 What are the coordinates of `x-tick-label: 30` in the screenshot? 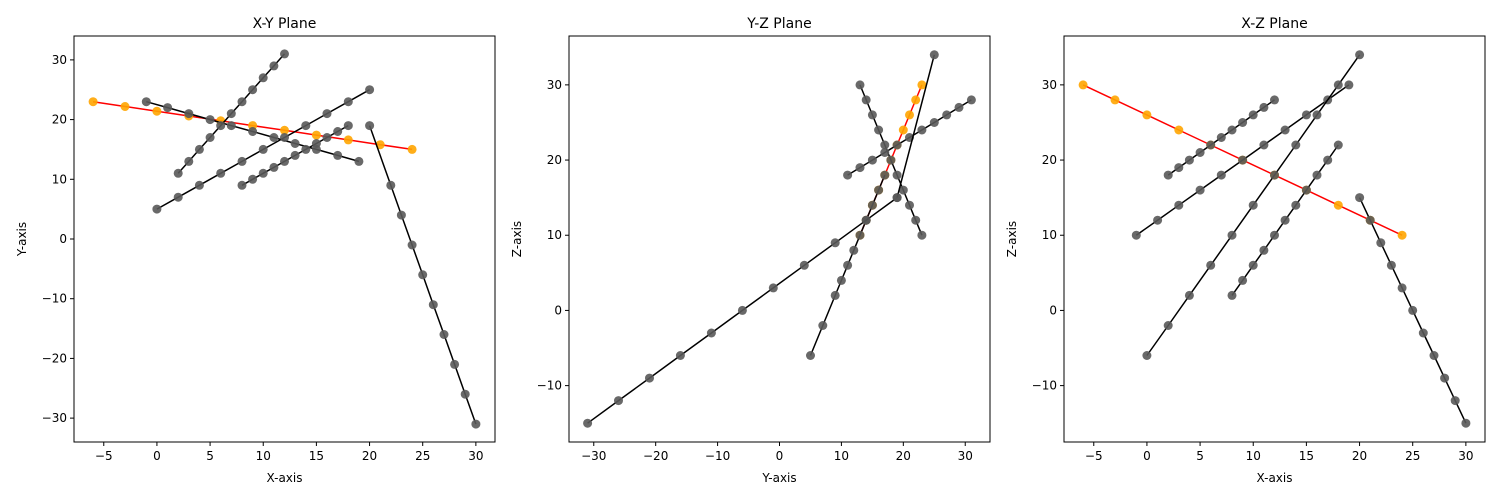 It's located at (475, 456).